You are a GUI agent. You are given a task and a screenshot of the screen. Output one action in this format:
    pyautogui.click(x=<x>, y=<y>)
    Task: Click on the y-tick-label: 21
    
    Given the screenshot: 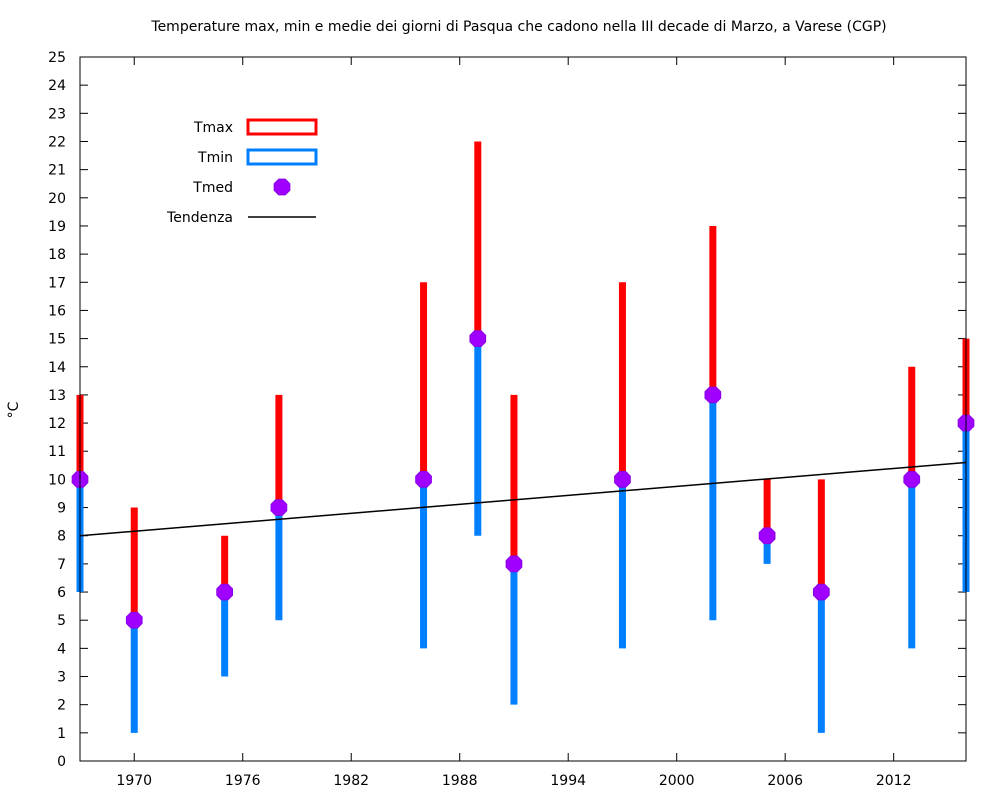 What is the action you would take?
    pyautogui.click(x=57, y=171)
    